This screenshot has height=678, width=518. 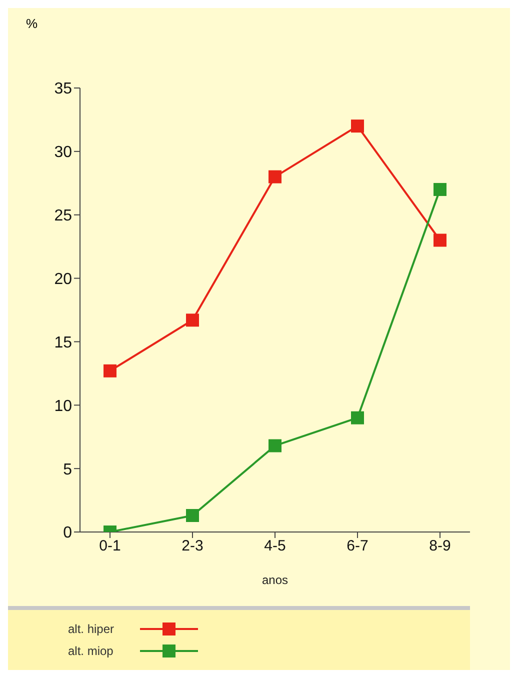 I want to click on x-axis-title: anos, so click(x=275, y=580).